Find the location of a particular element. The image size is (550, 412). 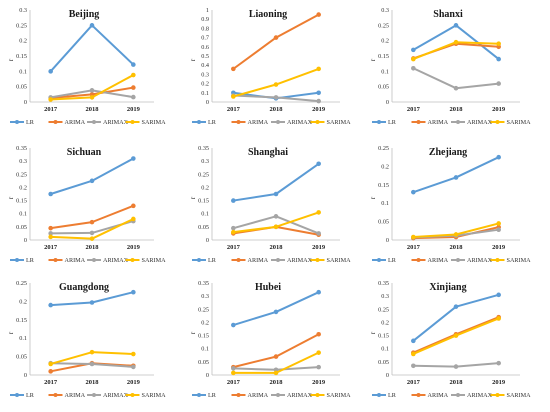

y-tick-label: 0.6 is located at coordinates (205, 47).